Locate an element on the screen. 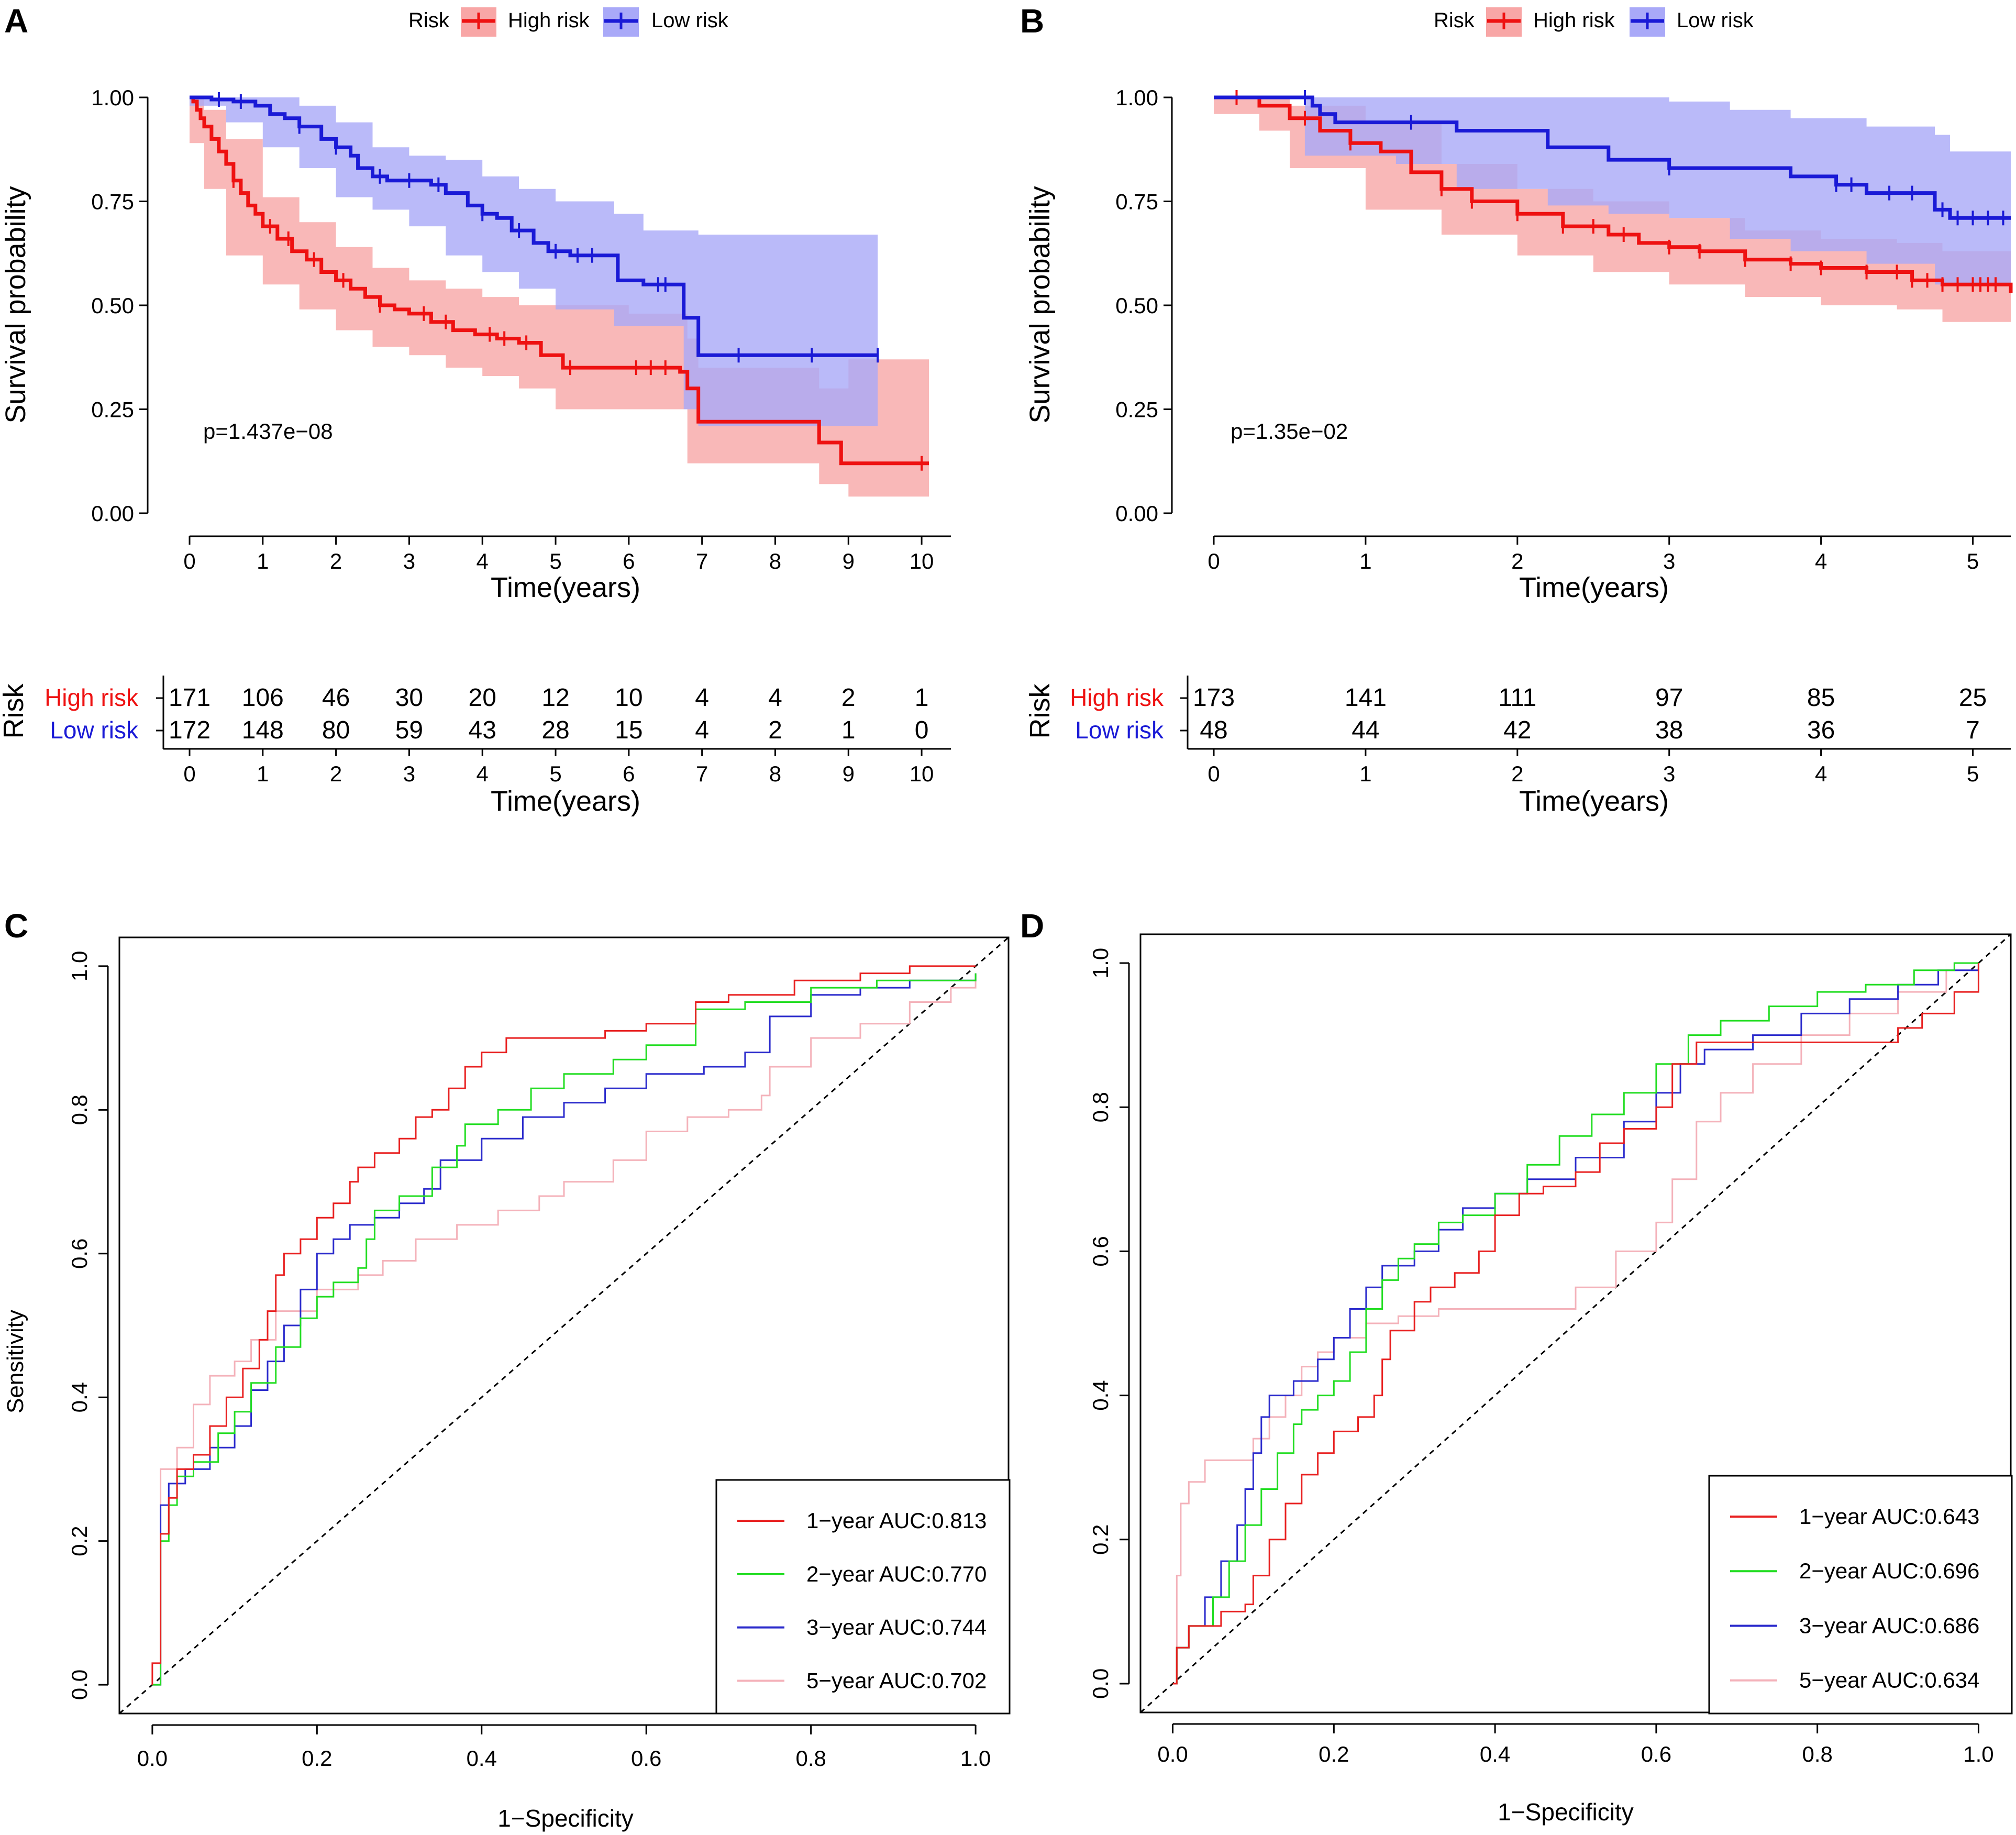  x-tick-label-a: 5 is located at coordinates (555, 561).